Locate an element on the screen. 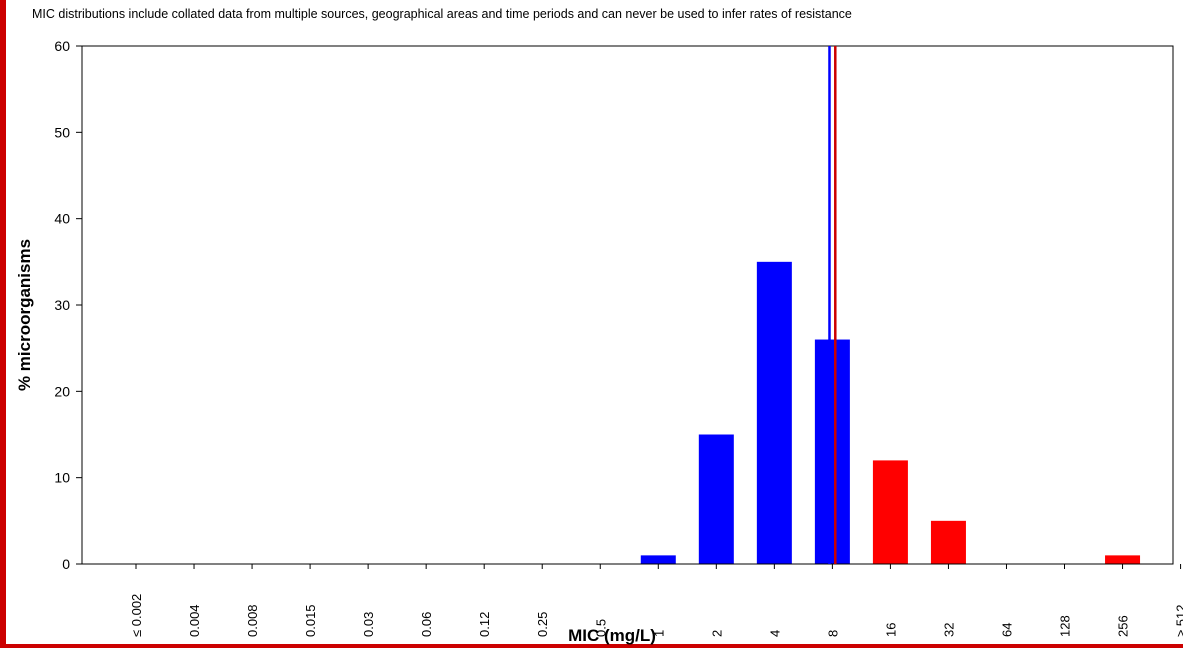 The width and height of the screenshot is (1183, 648). x-tick-label-6: 0.12 is located at coordinates (484, 624).